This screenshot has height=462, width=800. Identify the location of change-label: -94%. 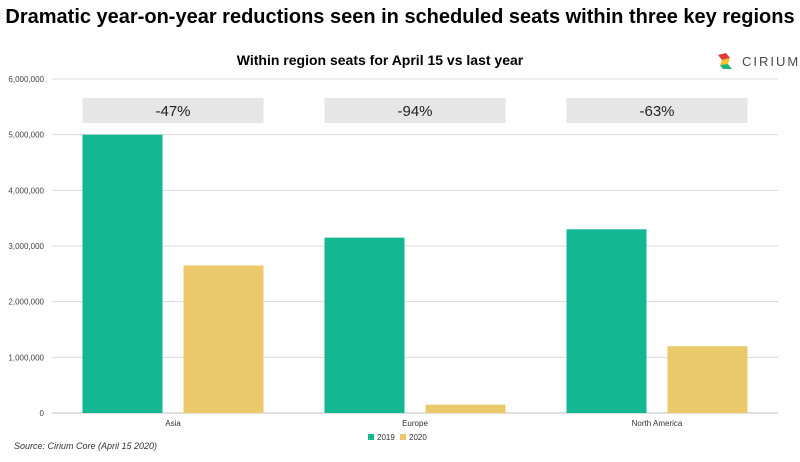
(414, 111).